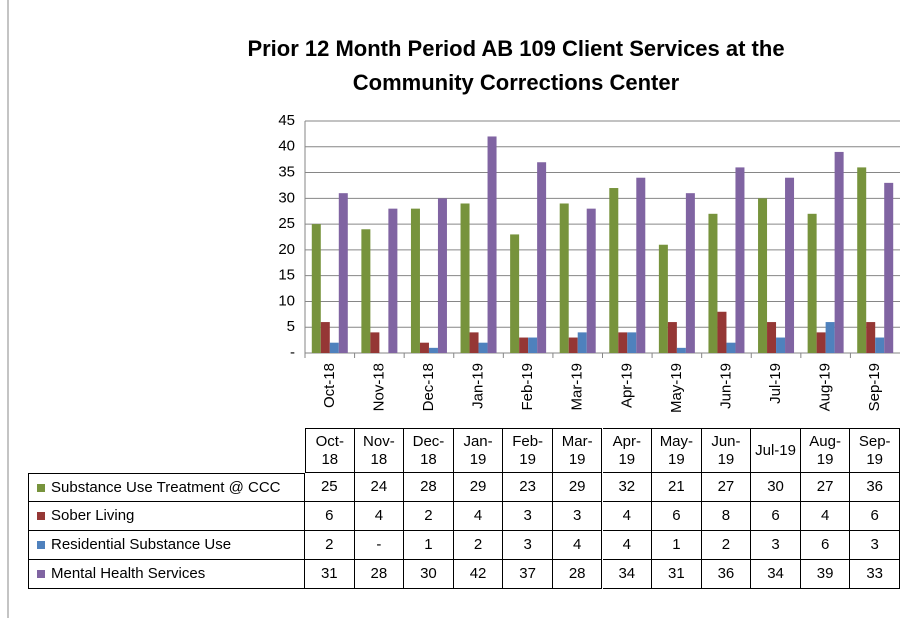  I want to click on table-value: 21, so click(677, 487).